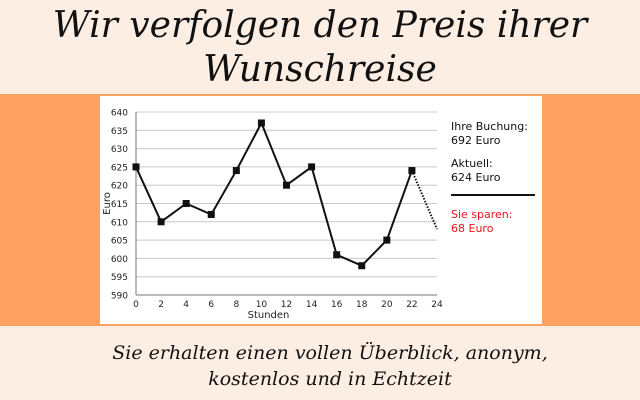 The image size is (640, 400). What do you see at coordinates (476, 177) in the screenshot?
I see `current-value: 624 Euro` at bounding box center [476, 177].